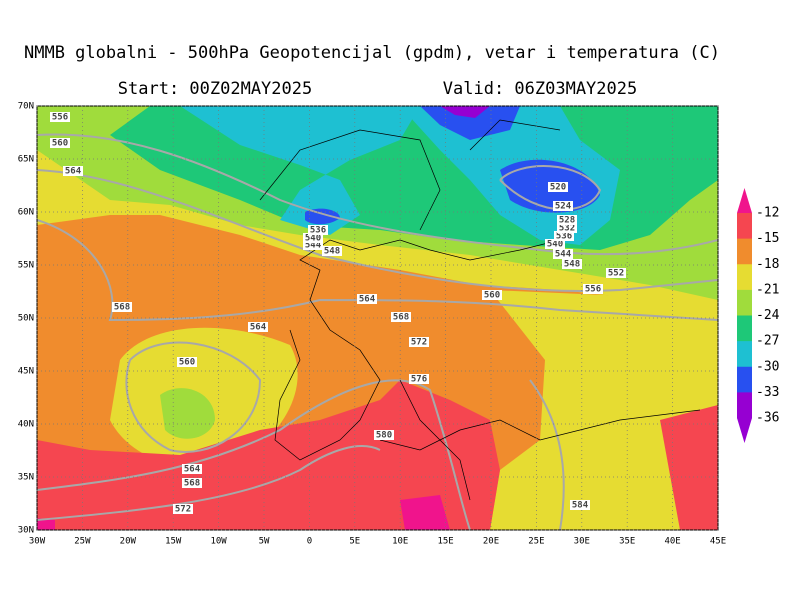 The height and width of the screenshot is (600, 800). I want to click on lon-tick-label: 5E, so click(354, 542).